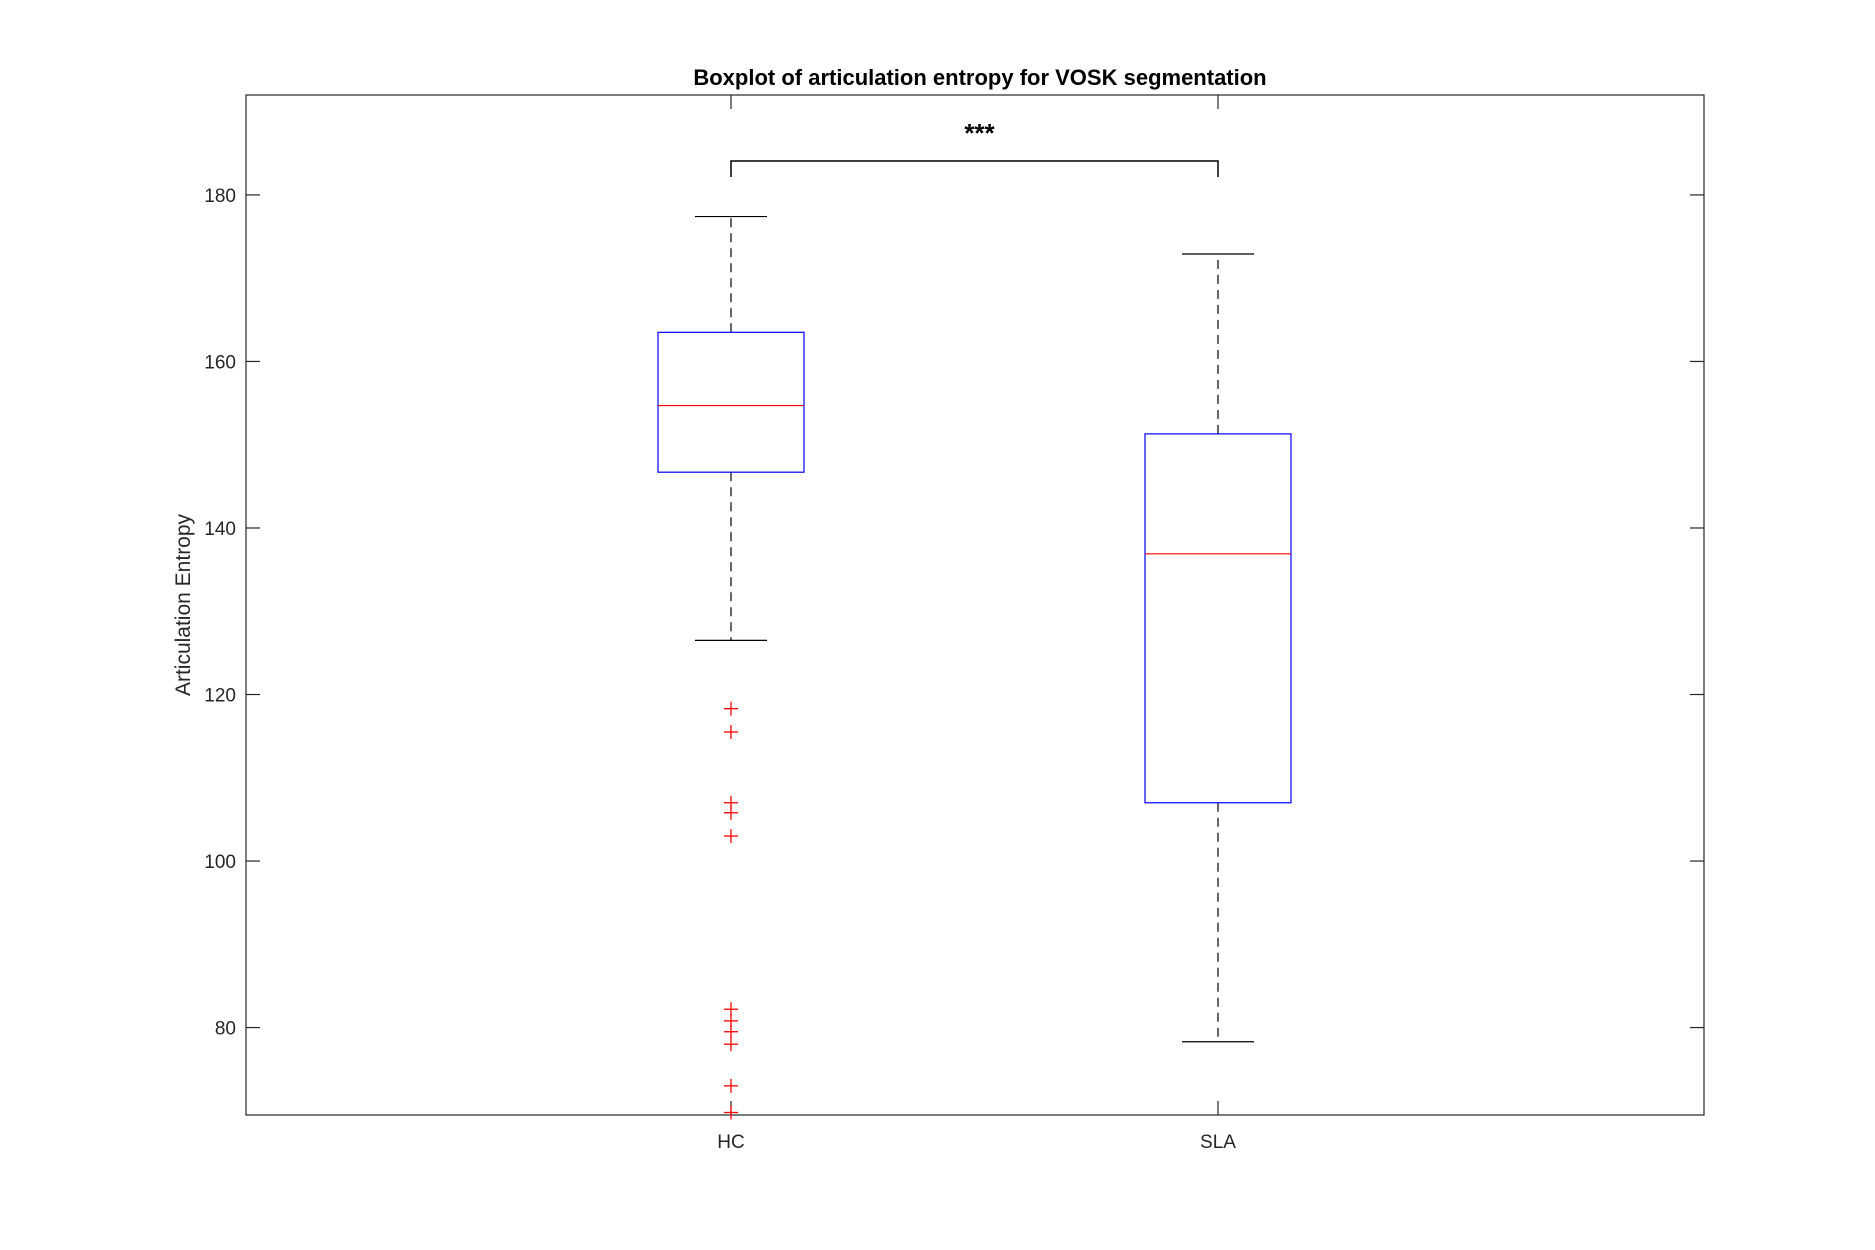  I want to click on y-tick-label: 180, so click(220, 196).